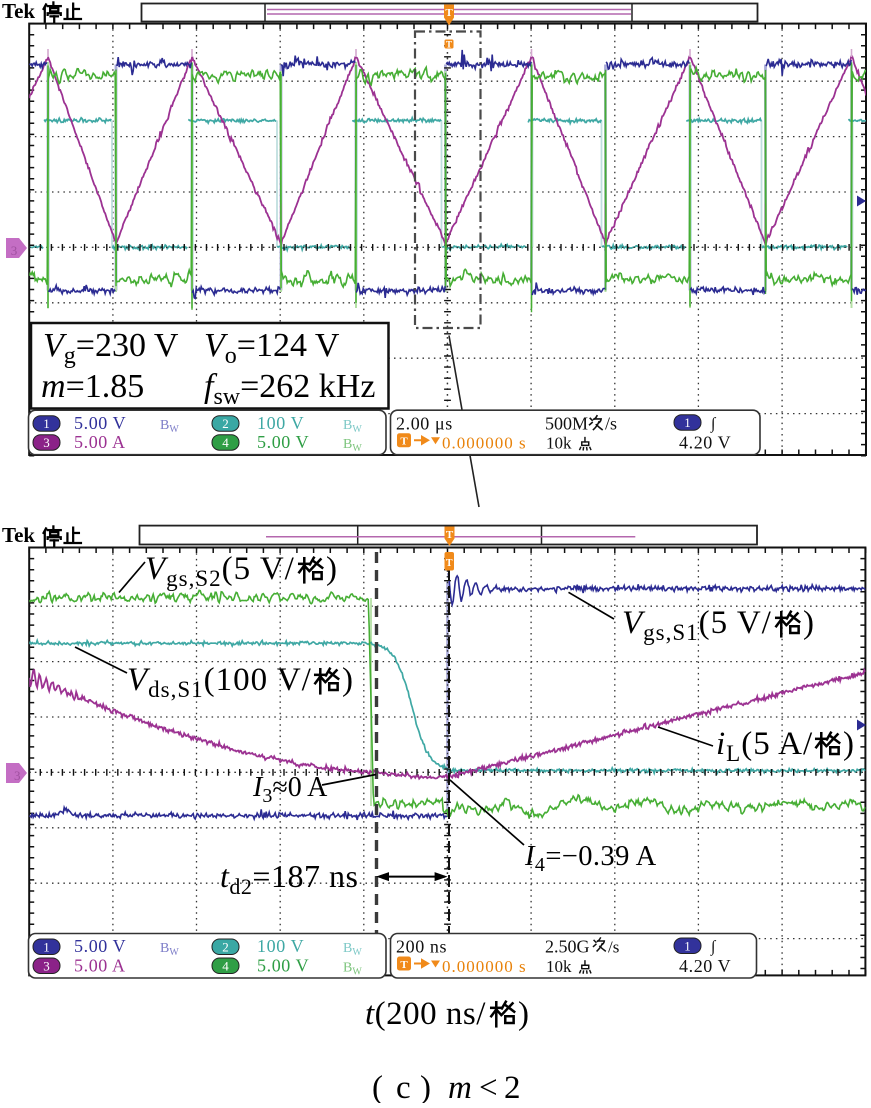 The image size is (871, 1108). I want to click on svg-text: fsw=262 kHz, so click(289, 389).